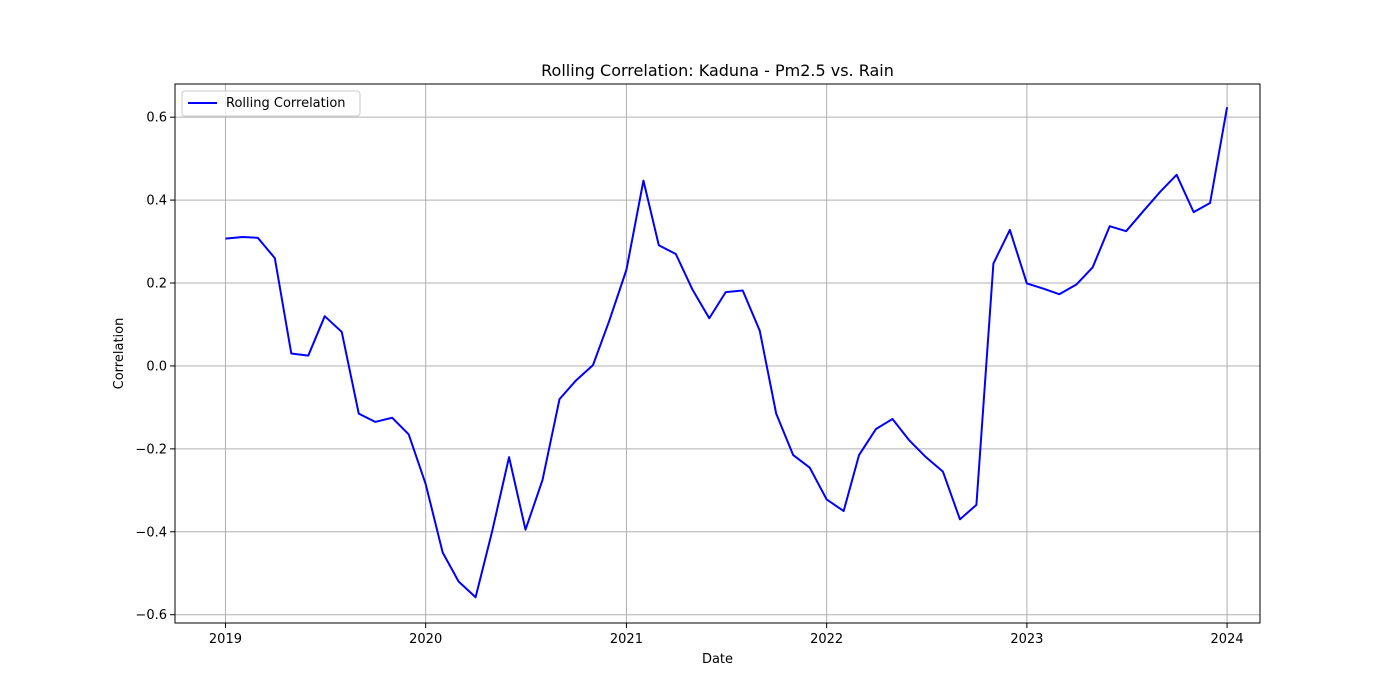  Describe the element at coordinates (286, 103) in the screenshot. I see `legend-label: Rolling Correlation` at that location.